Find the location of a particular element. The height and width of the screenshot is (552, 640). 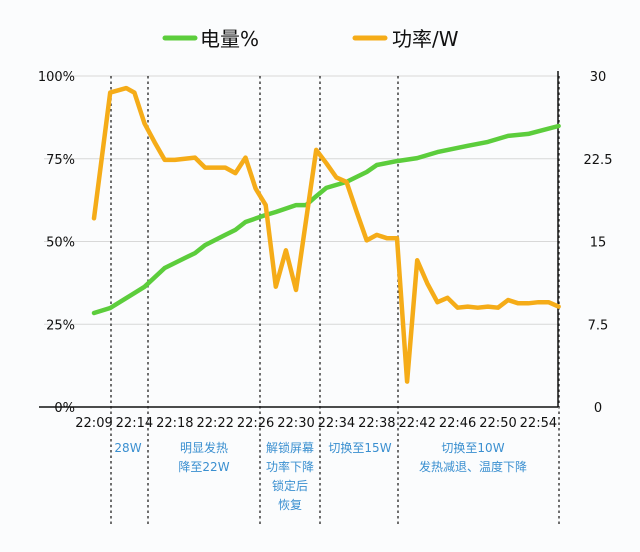

x-tick-label: 22:34 is located at coordinates (336, 423).